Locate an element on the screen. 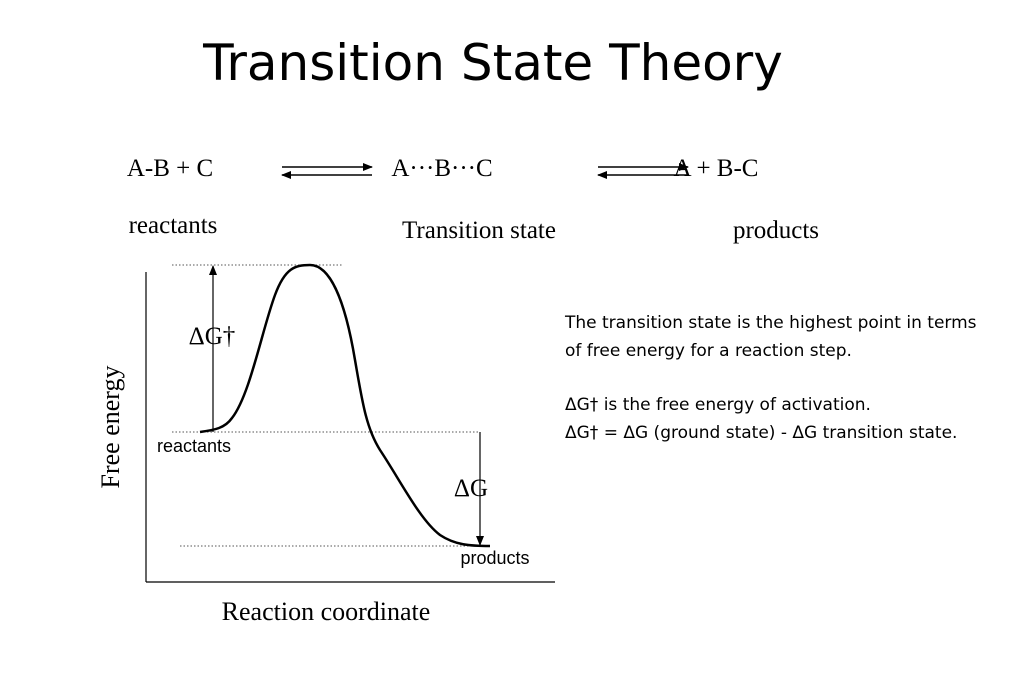  x-axis-label: Reaction coordinate is located at coordinates (326, 611).